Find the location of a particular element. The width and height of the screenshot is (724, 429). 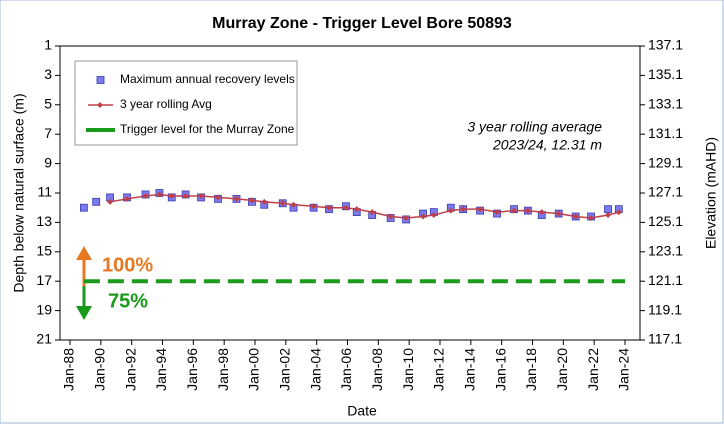

x-tick-label: Jan-92 is located at coordinates (130, 369).